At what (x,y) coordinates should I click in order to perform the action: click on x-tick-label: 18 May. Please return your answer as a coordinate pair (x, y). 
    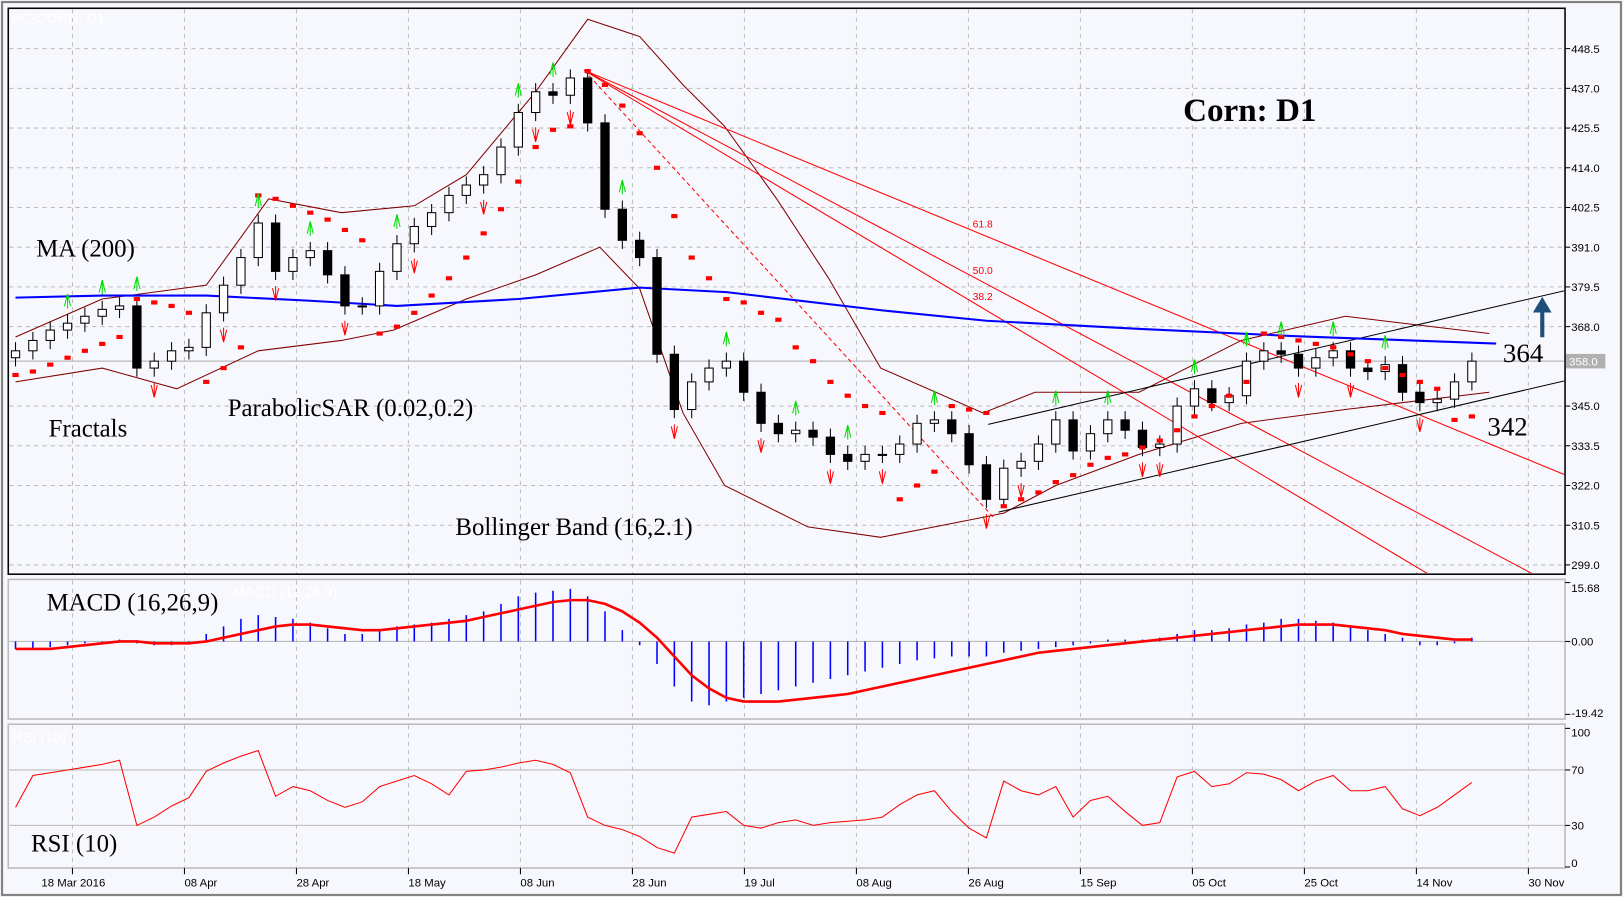
    Looking at the image, I should click on (427, 884).